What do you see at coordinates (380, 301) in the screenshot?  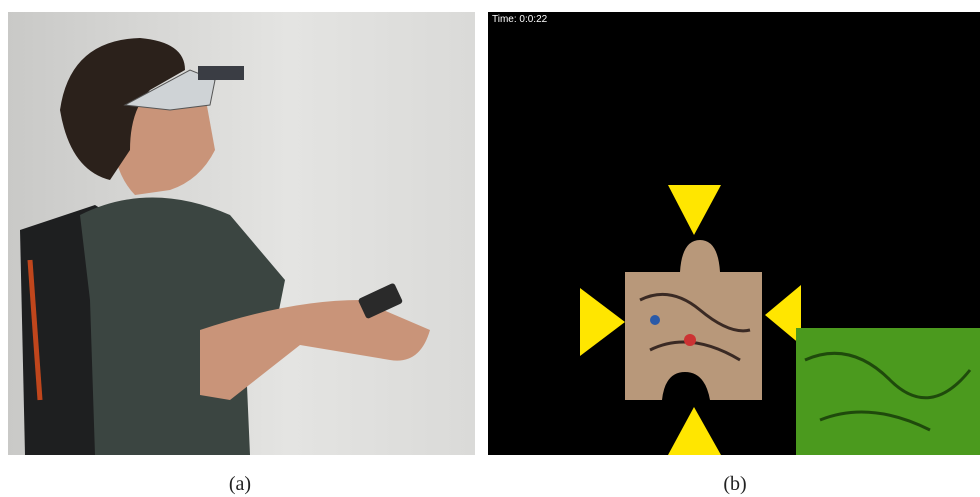 I see `handheld-device` at bounding box center [380, 301].